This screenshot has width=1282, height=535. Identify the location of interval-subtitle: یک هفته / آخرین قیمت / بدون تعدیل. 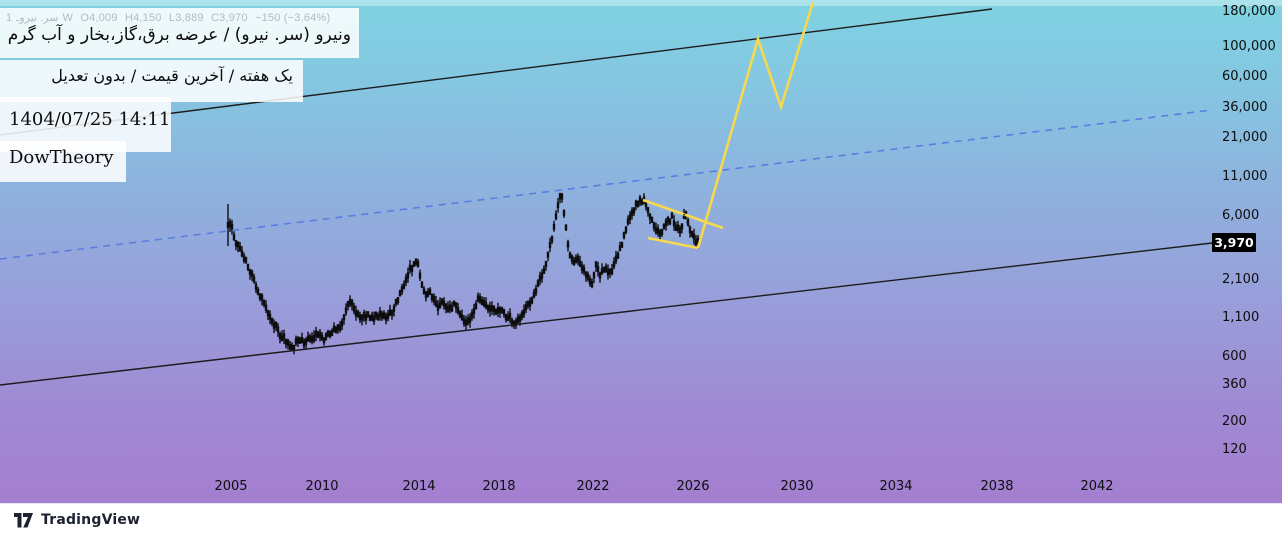
(172, 75).